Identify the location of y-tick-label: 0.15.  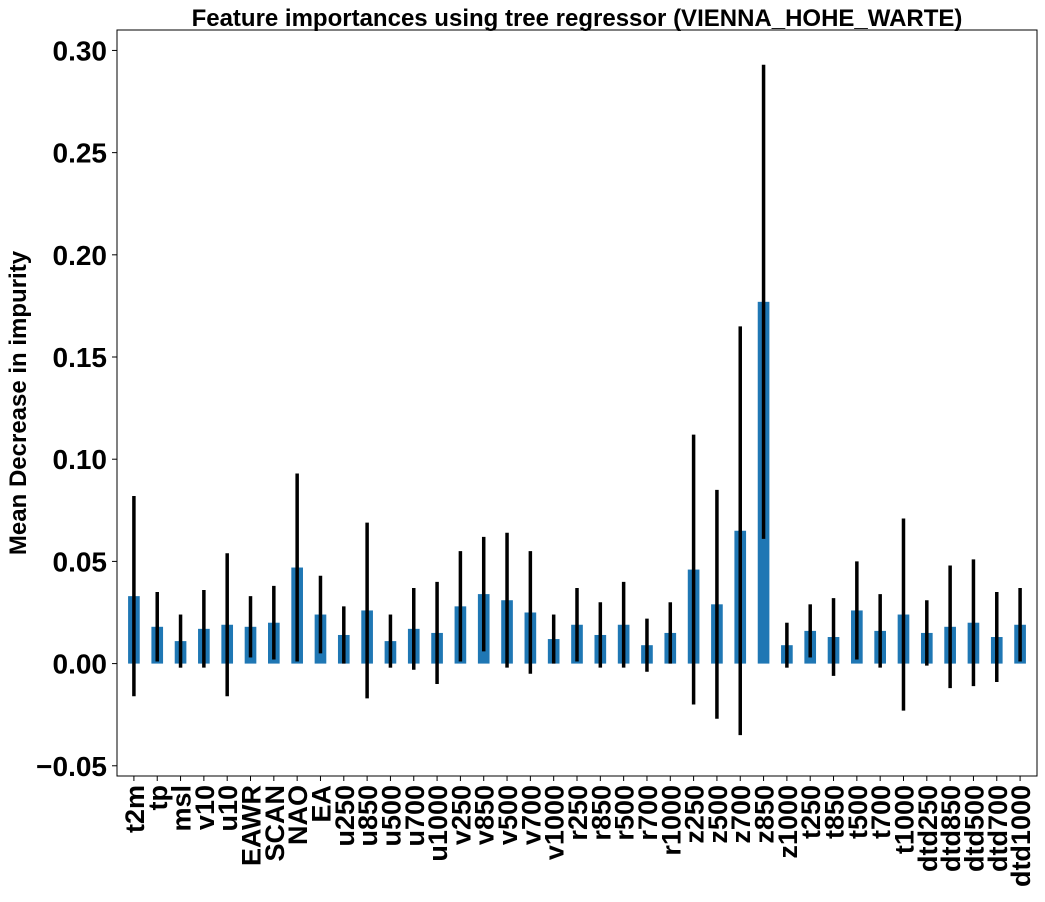
(80, 357).